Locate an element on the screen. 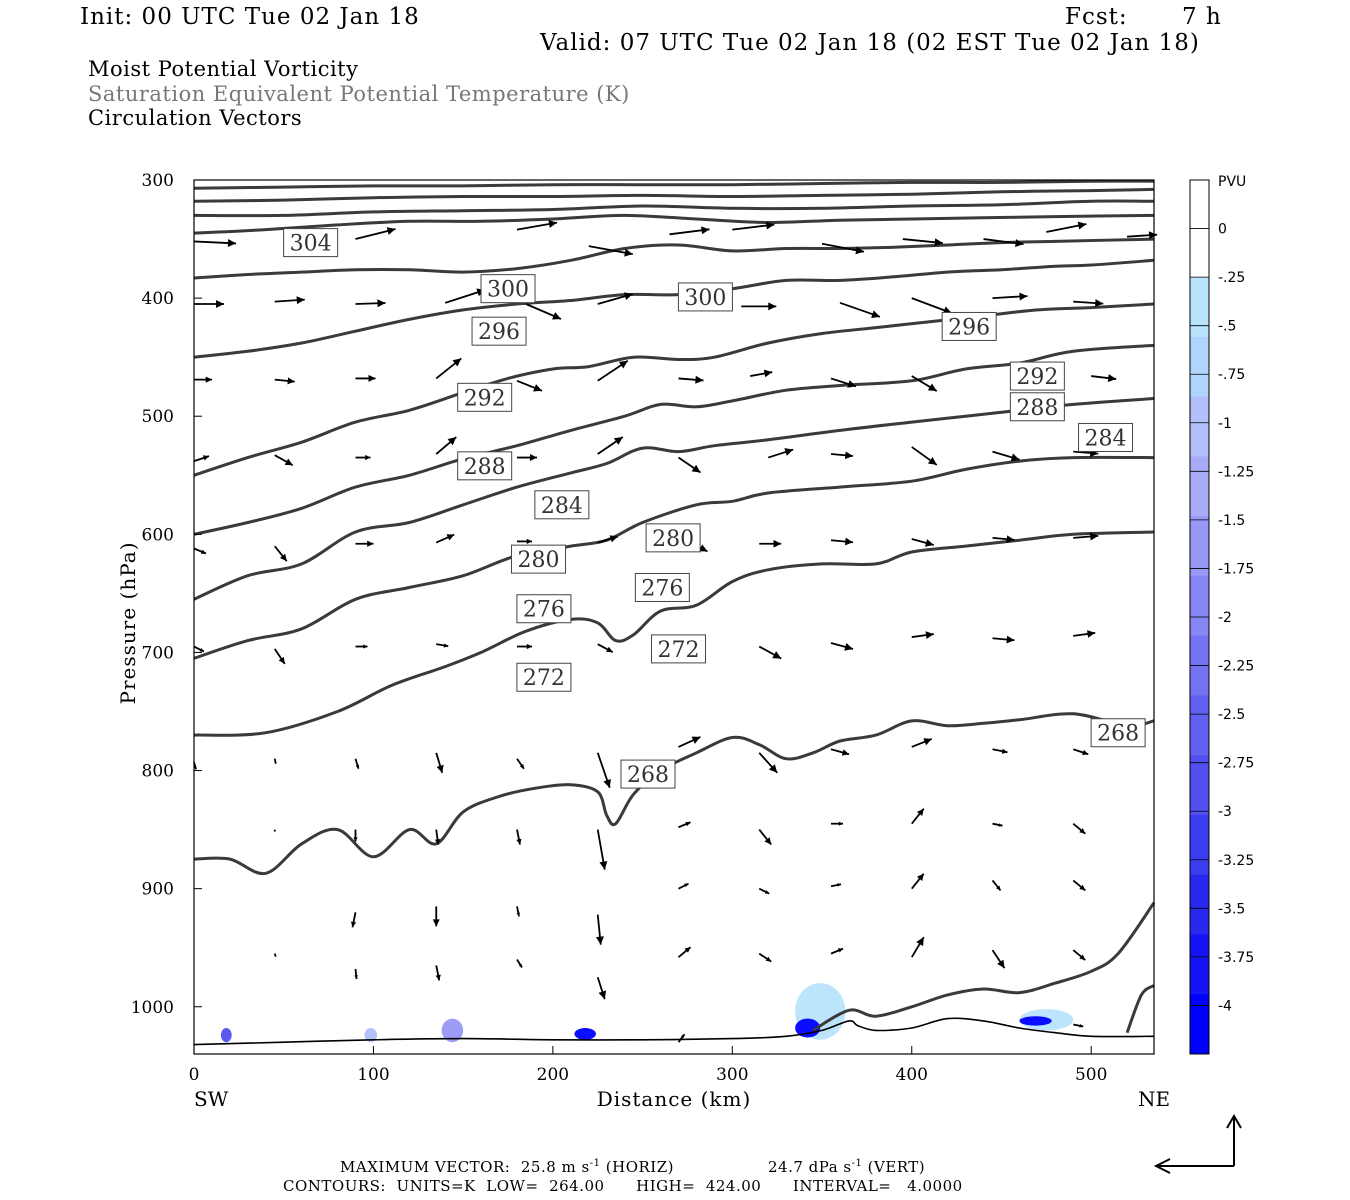 The height and width of the screenshot is (1200, 1350). vector-shaft is located at coordinates (275, 955).